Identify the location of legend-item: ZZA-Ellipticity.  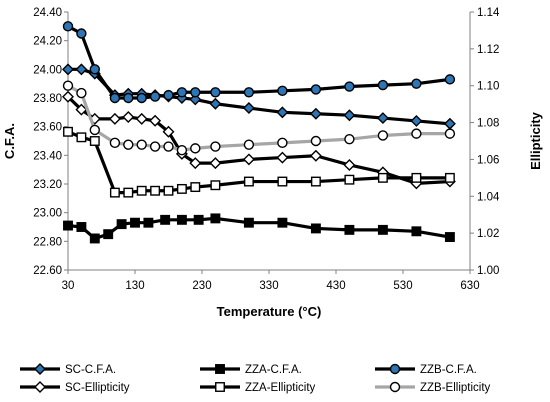
(258, 388).